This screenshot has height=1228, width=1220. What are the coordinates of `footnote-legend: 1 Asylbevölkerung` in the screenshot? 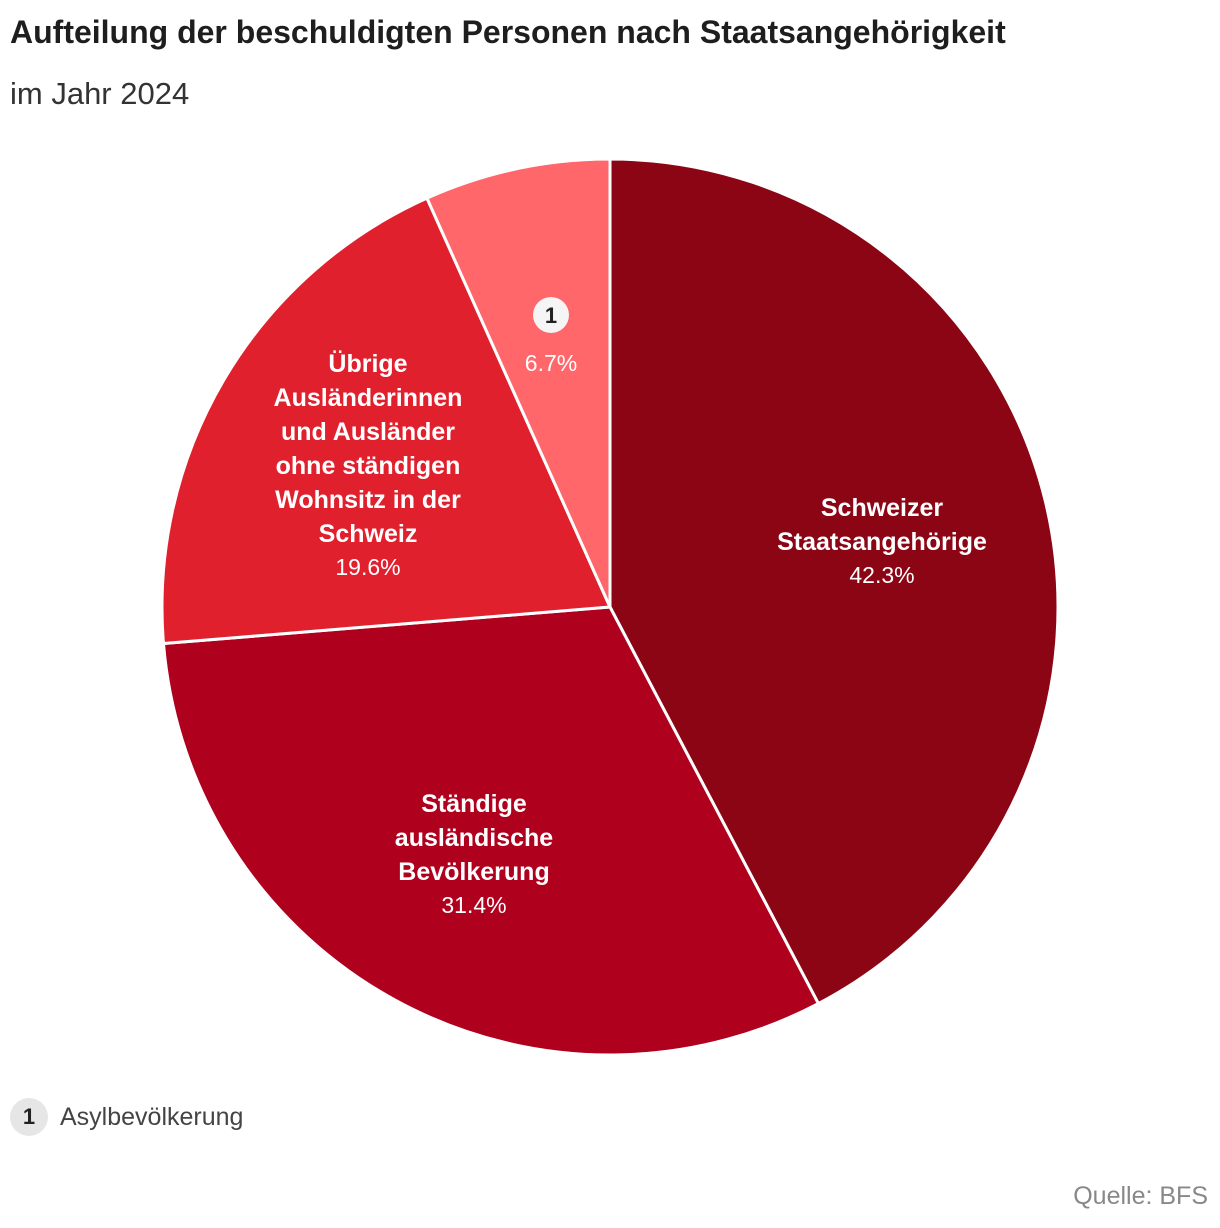 It's located at (126, 1117).